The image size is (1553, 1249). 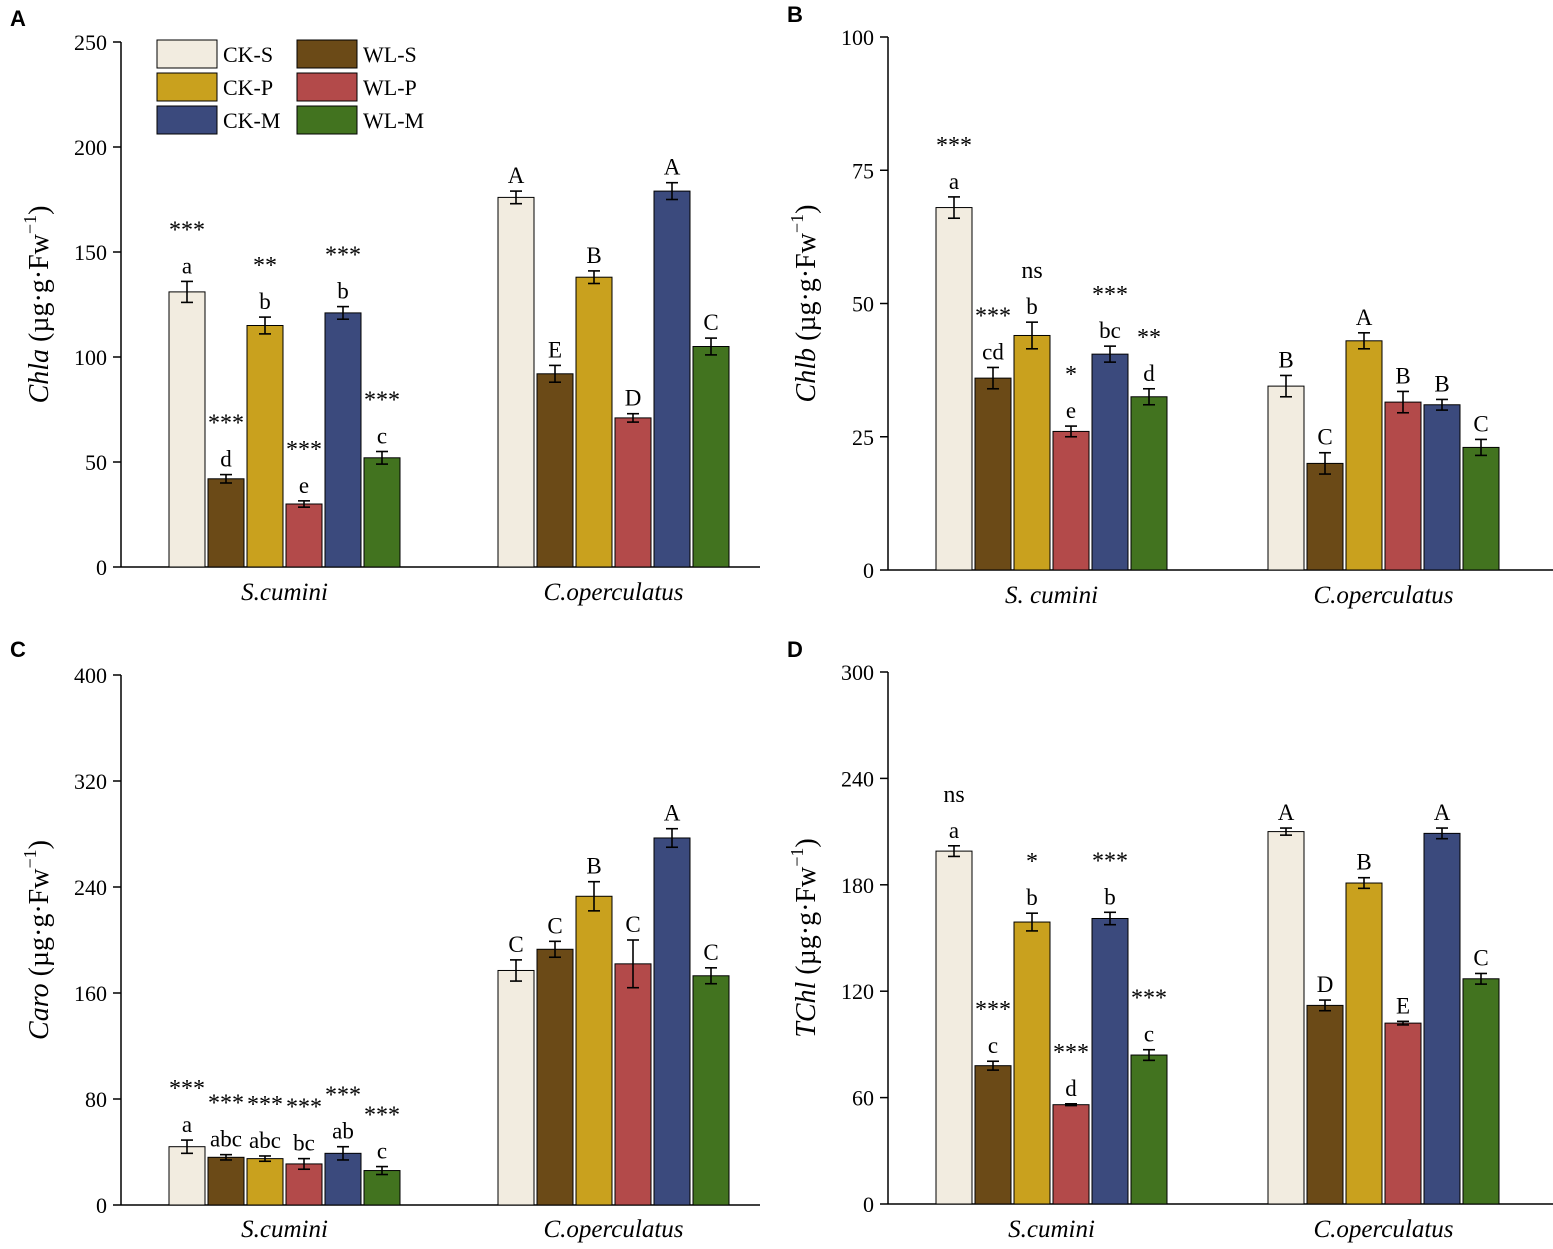 I want to click on legend-label: WL-P, so click(x=390, y=87).